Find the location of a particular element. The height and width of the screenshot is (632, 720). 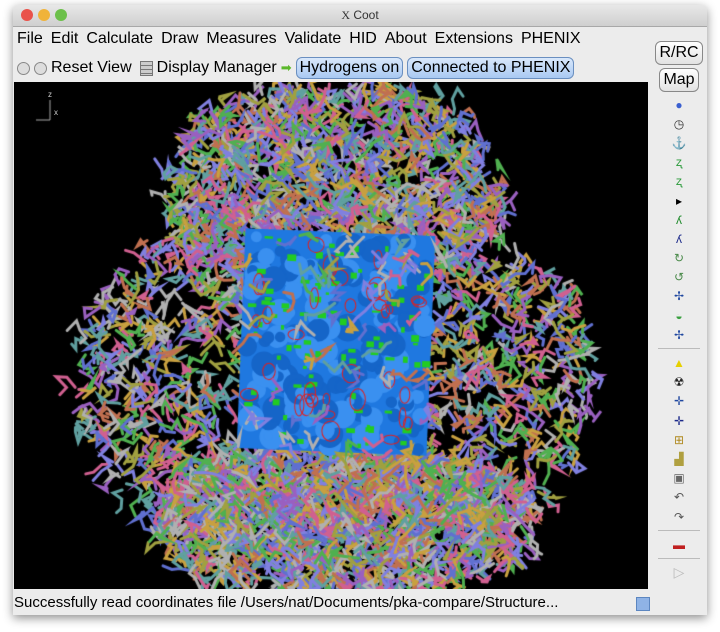

sidechain-180-icon: ◒ is located at coordinates (679, 315).